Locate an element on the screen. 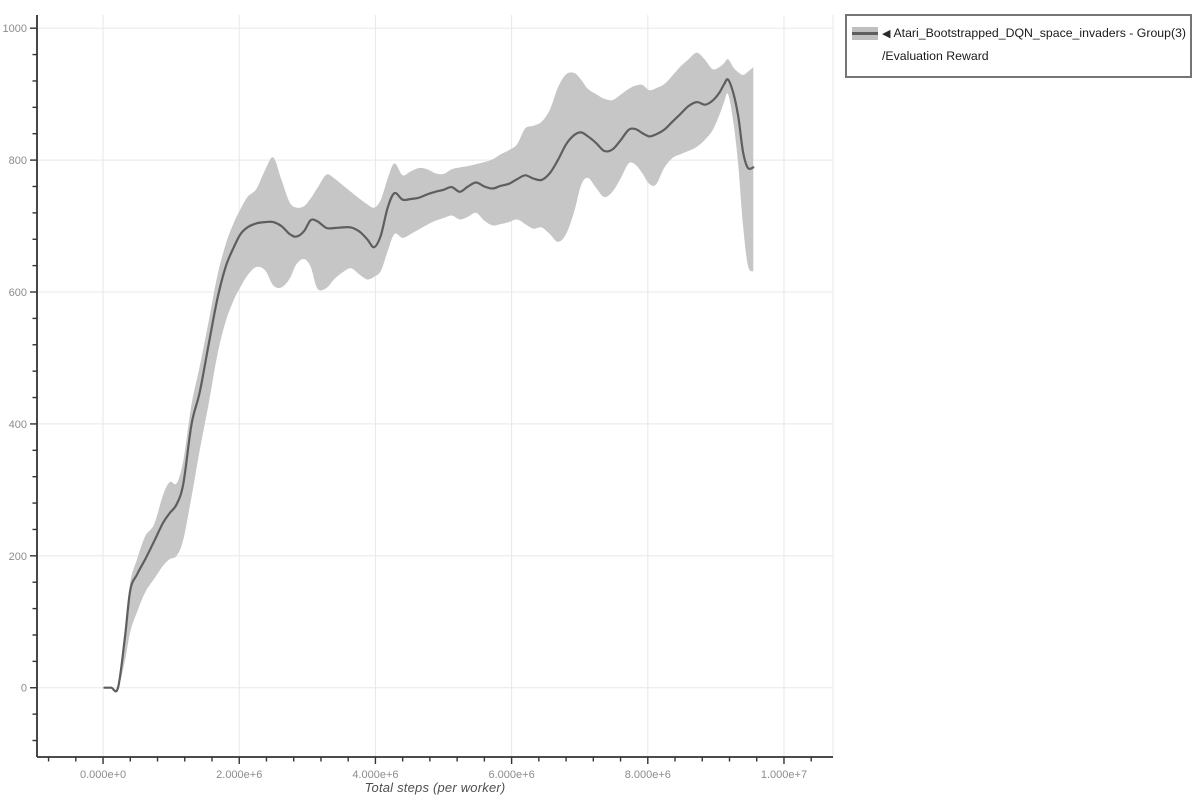 The width and height of the screenshot is (1200, 800). y-tick-label: 1000 is located at coordinates (15, 29).